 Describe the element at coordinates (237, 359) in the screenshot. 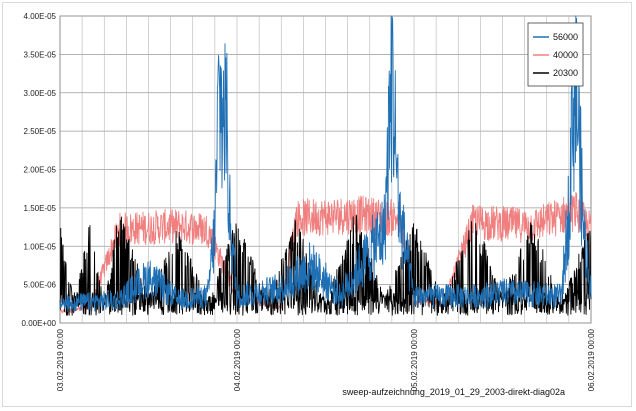

I see `x-tick-label: 04.02.2019 00:00` at that location.